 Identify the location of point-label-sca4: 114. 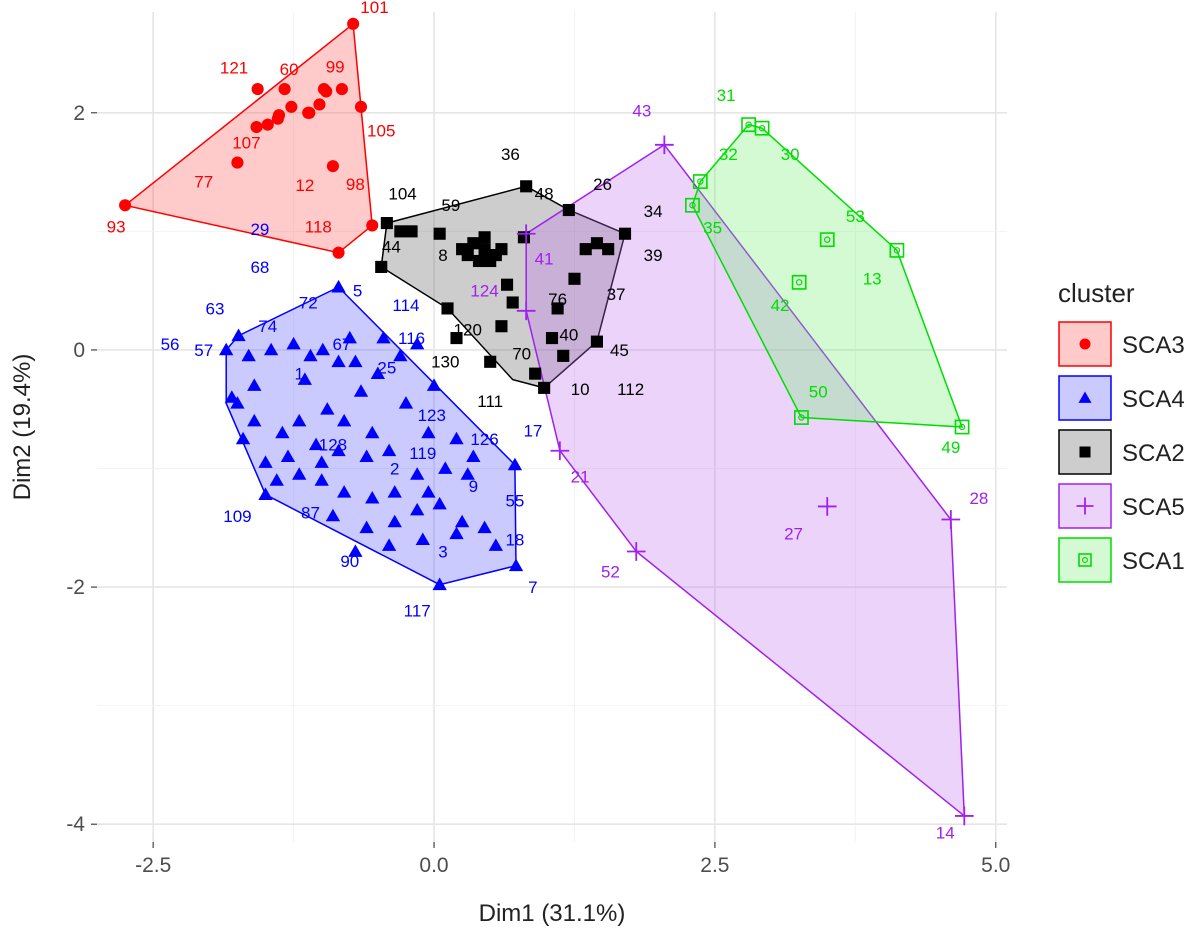
(405, 305).